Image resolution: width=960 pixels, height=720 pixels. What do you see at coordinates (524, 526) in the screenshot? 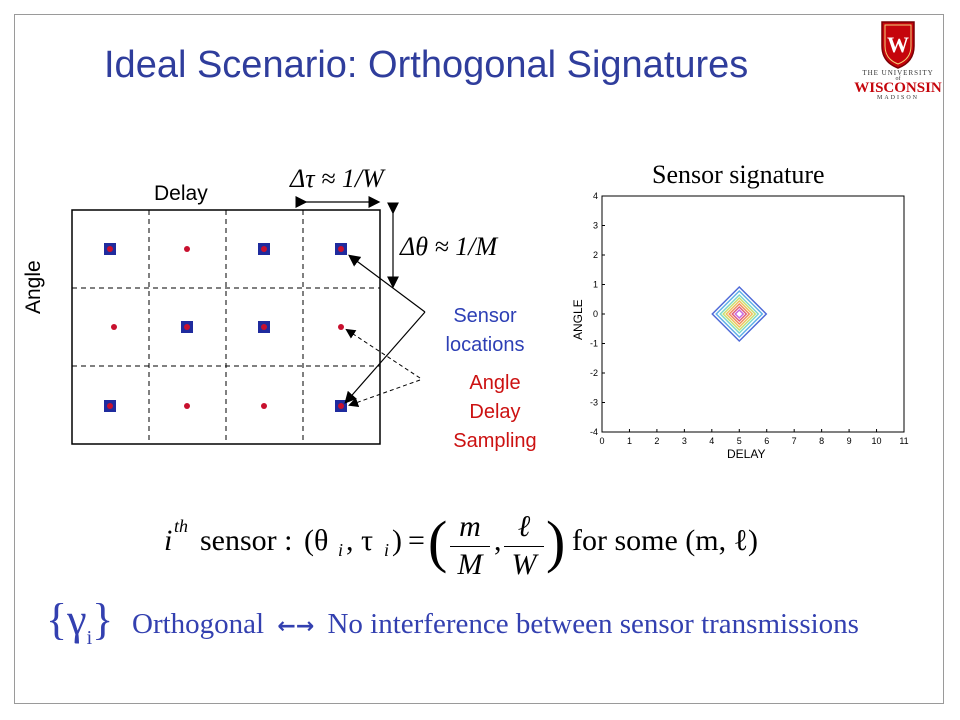
I see `eq-frac2-num: ℓ` at bounding box center [524, 526].